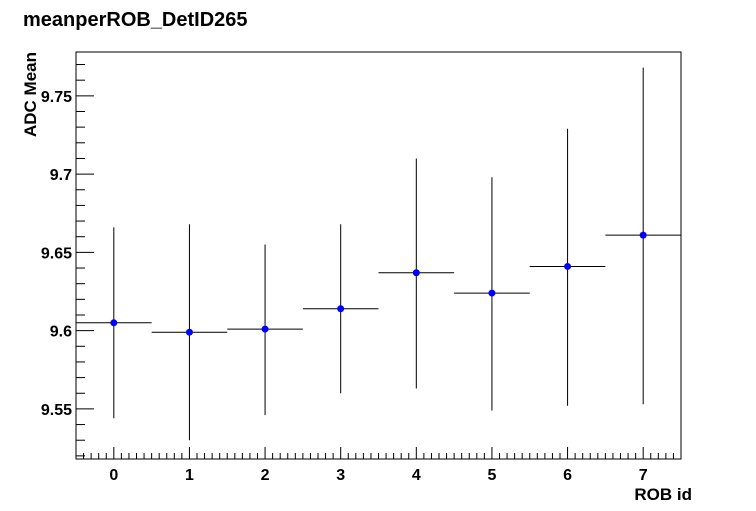 This screenshot has height=511, width=756. I want to click on x-tick-label: 4, so click(416, 475).